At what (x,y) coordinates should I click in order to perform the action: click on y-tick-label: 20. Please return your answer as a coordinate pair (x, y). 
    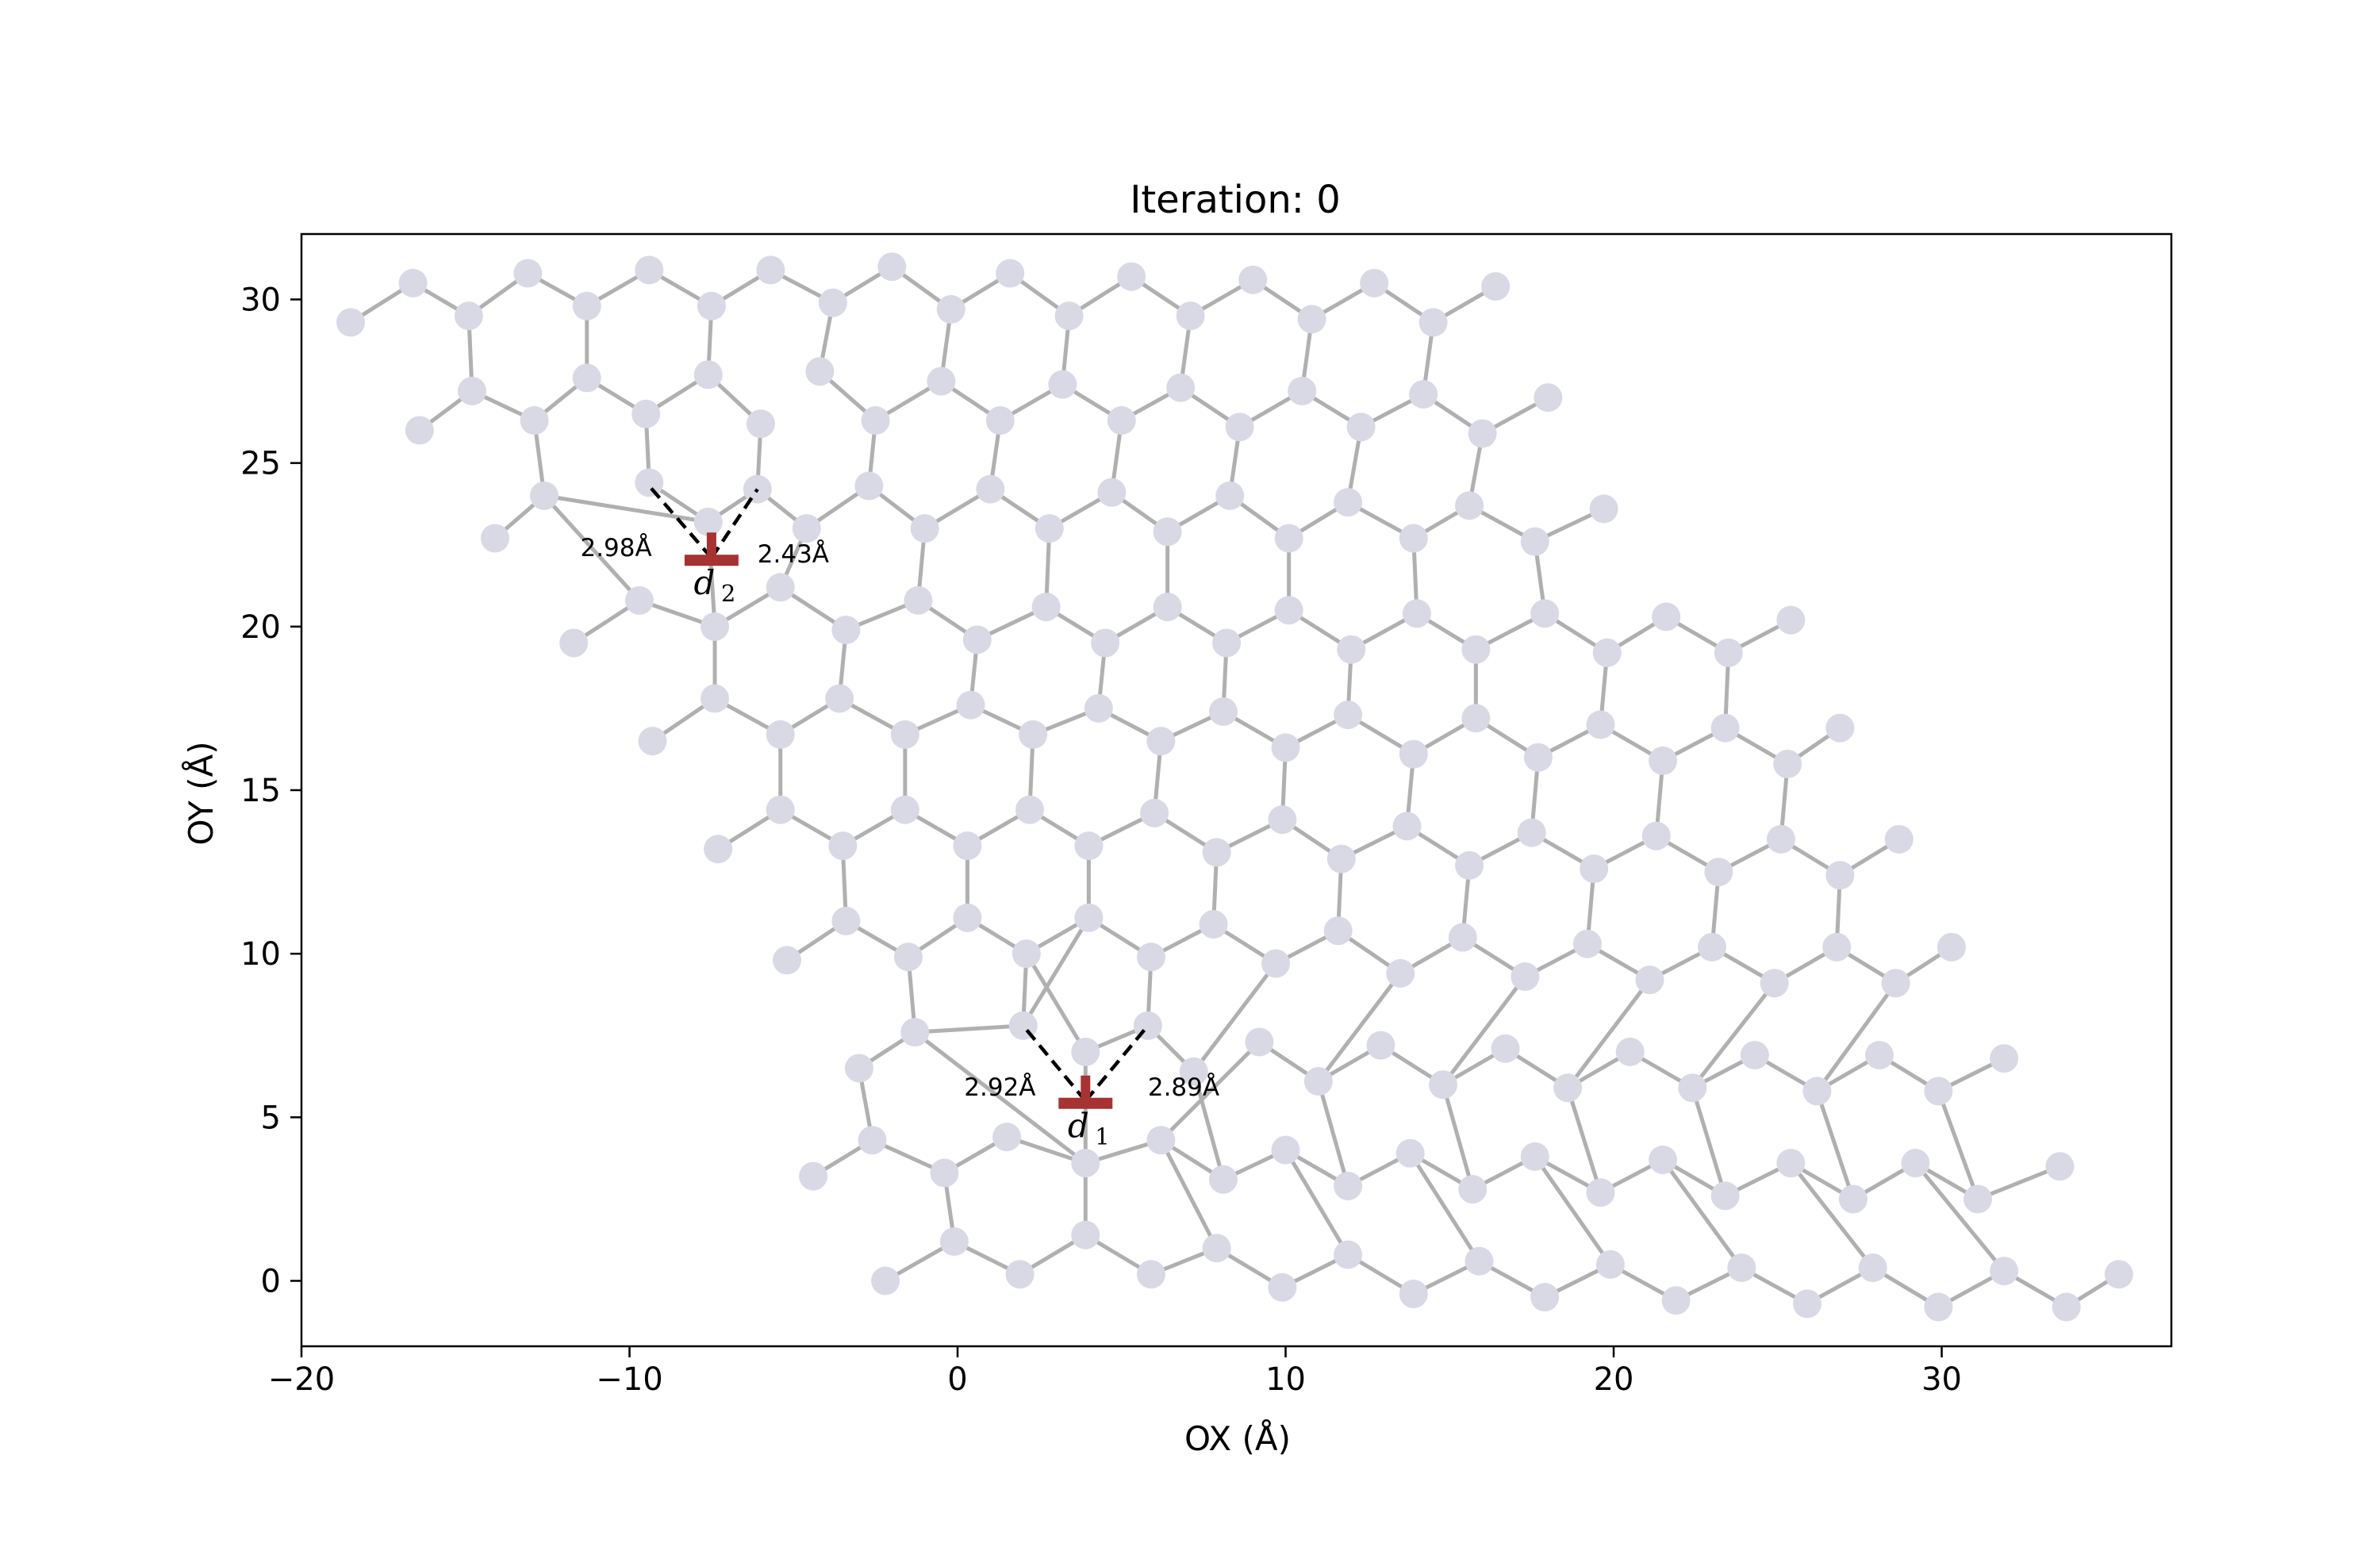
    Looking at the image, I should click on (260, 627).